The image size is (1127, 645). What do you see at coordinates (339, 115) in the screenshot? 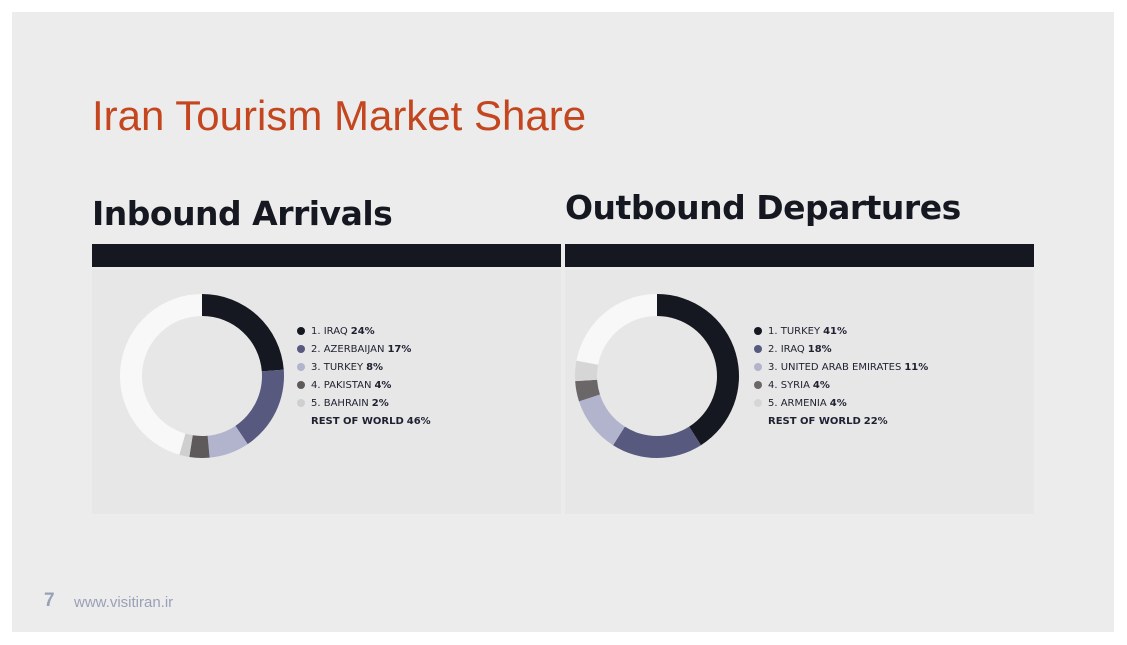
I see `slide-title: Iran Tourism Market Share` at bounding box center [339, 115].